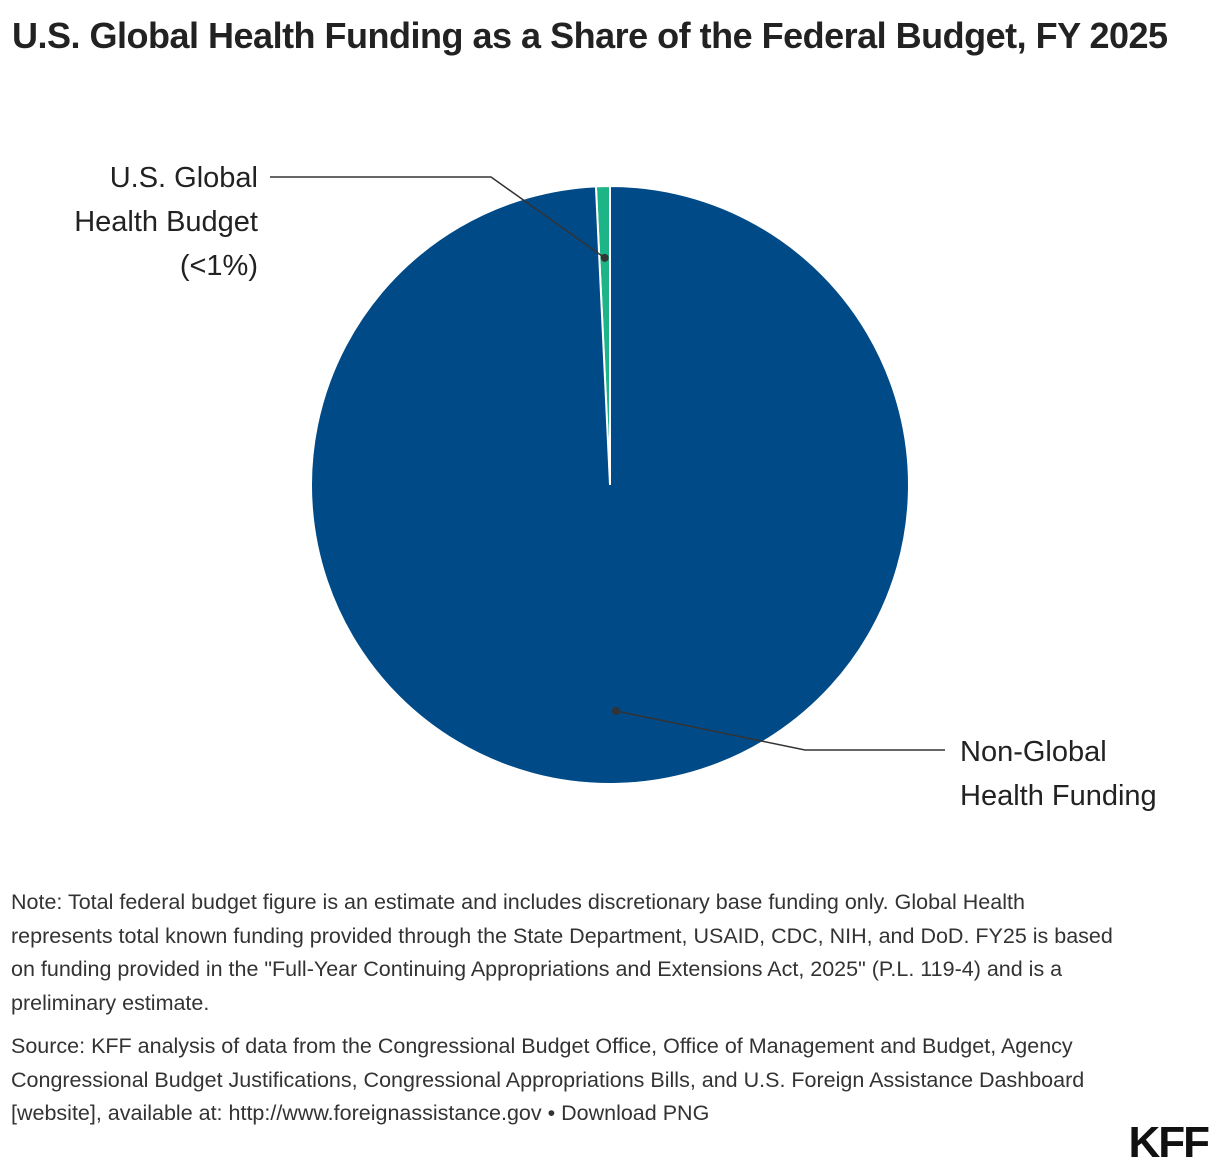 The height and width of the screenshot is (1176, 1220). What do you see at coordinates (604, 257) in the screenshot?
I see `leader-line-global-health-dot` at bounding box center [604, 257].